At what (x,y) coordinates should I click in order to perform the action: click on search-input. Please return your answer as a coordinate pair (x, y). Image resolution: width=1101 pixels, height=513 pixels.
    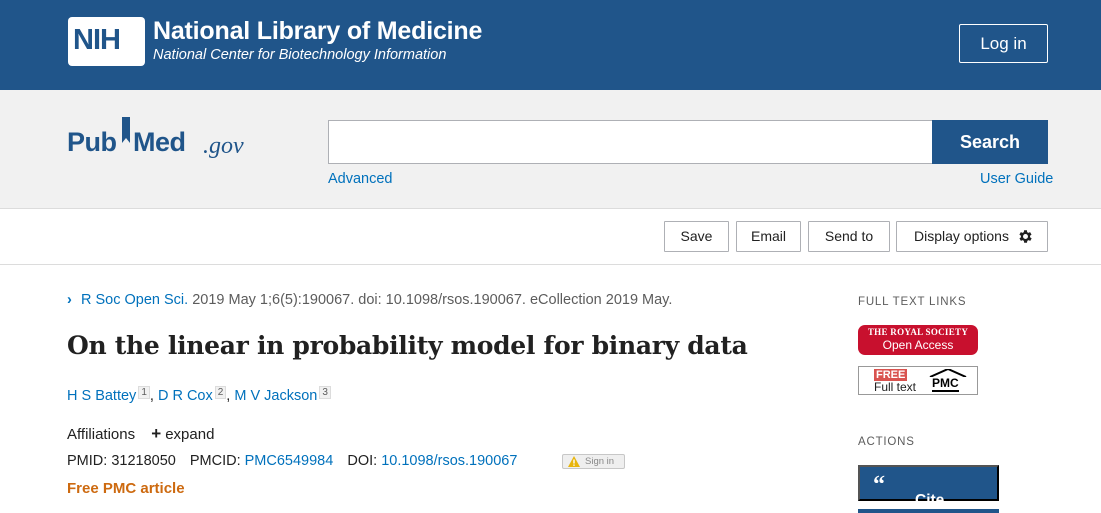
    Looking at the image, I should click on (630, 142).